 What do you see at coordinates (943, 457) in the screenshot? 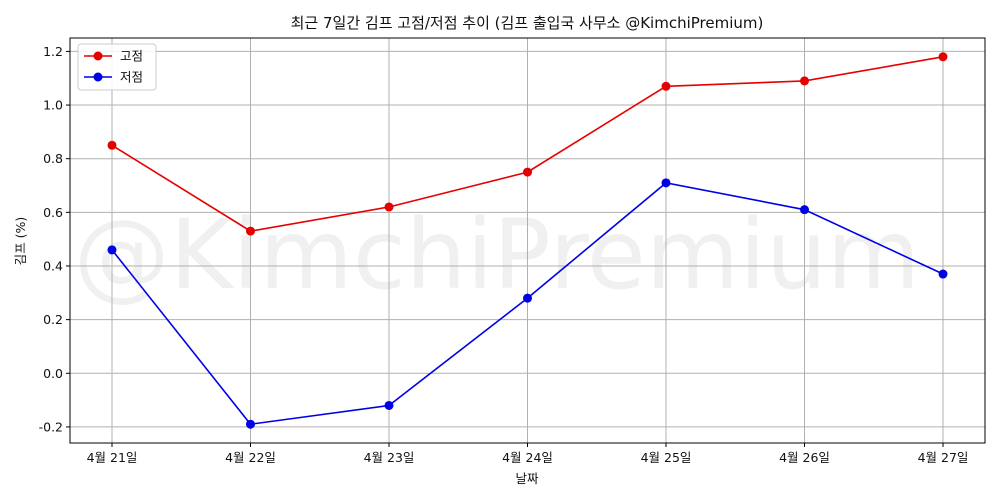
I see `x-tick-label: 4월 27일` at bounding box center [943, 457].